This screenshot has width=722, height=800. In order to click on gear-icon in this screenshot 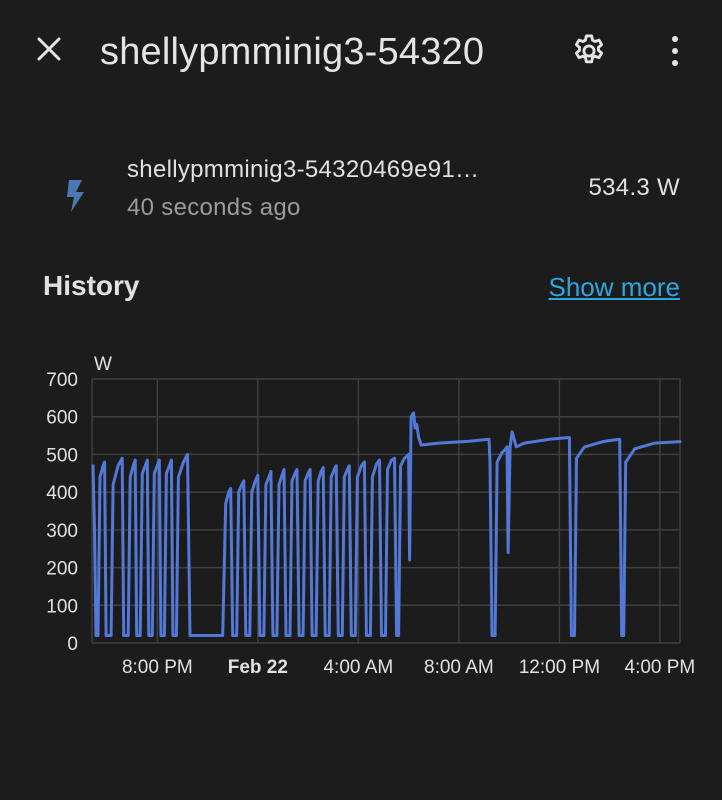, I will do `click(589, 49)`.